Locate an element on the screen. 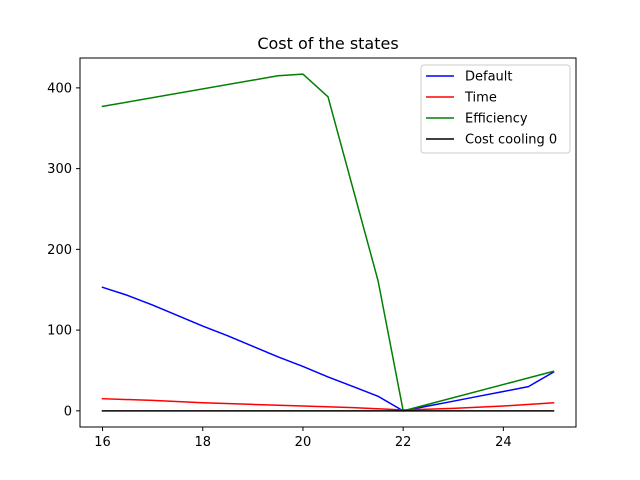  x-tick-label: 16 is located at coordinates (102, 442).